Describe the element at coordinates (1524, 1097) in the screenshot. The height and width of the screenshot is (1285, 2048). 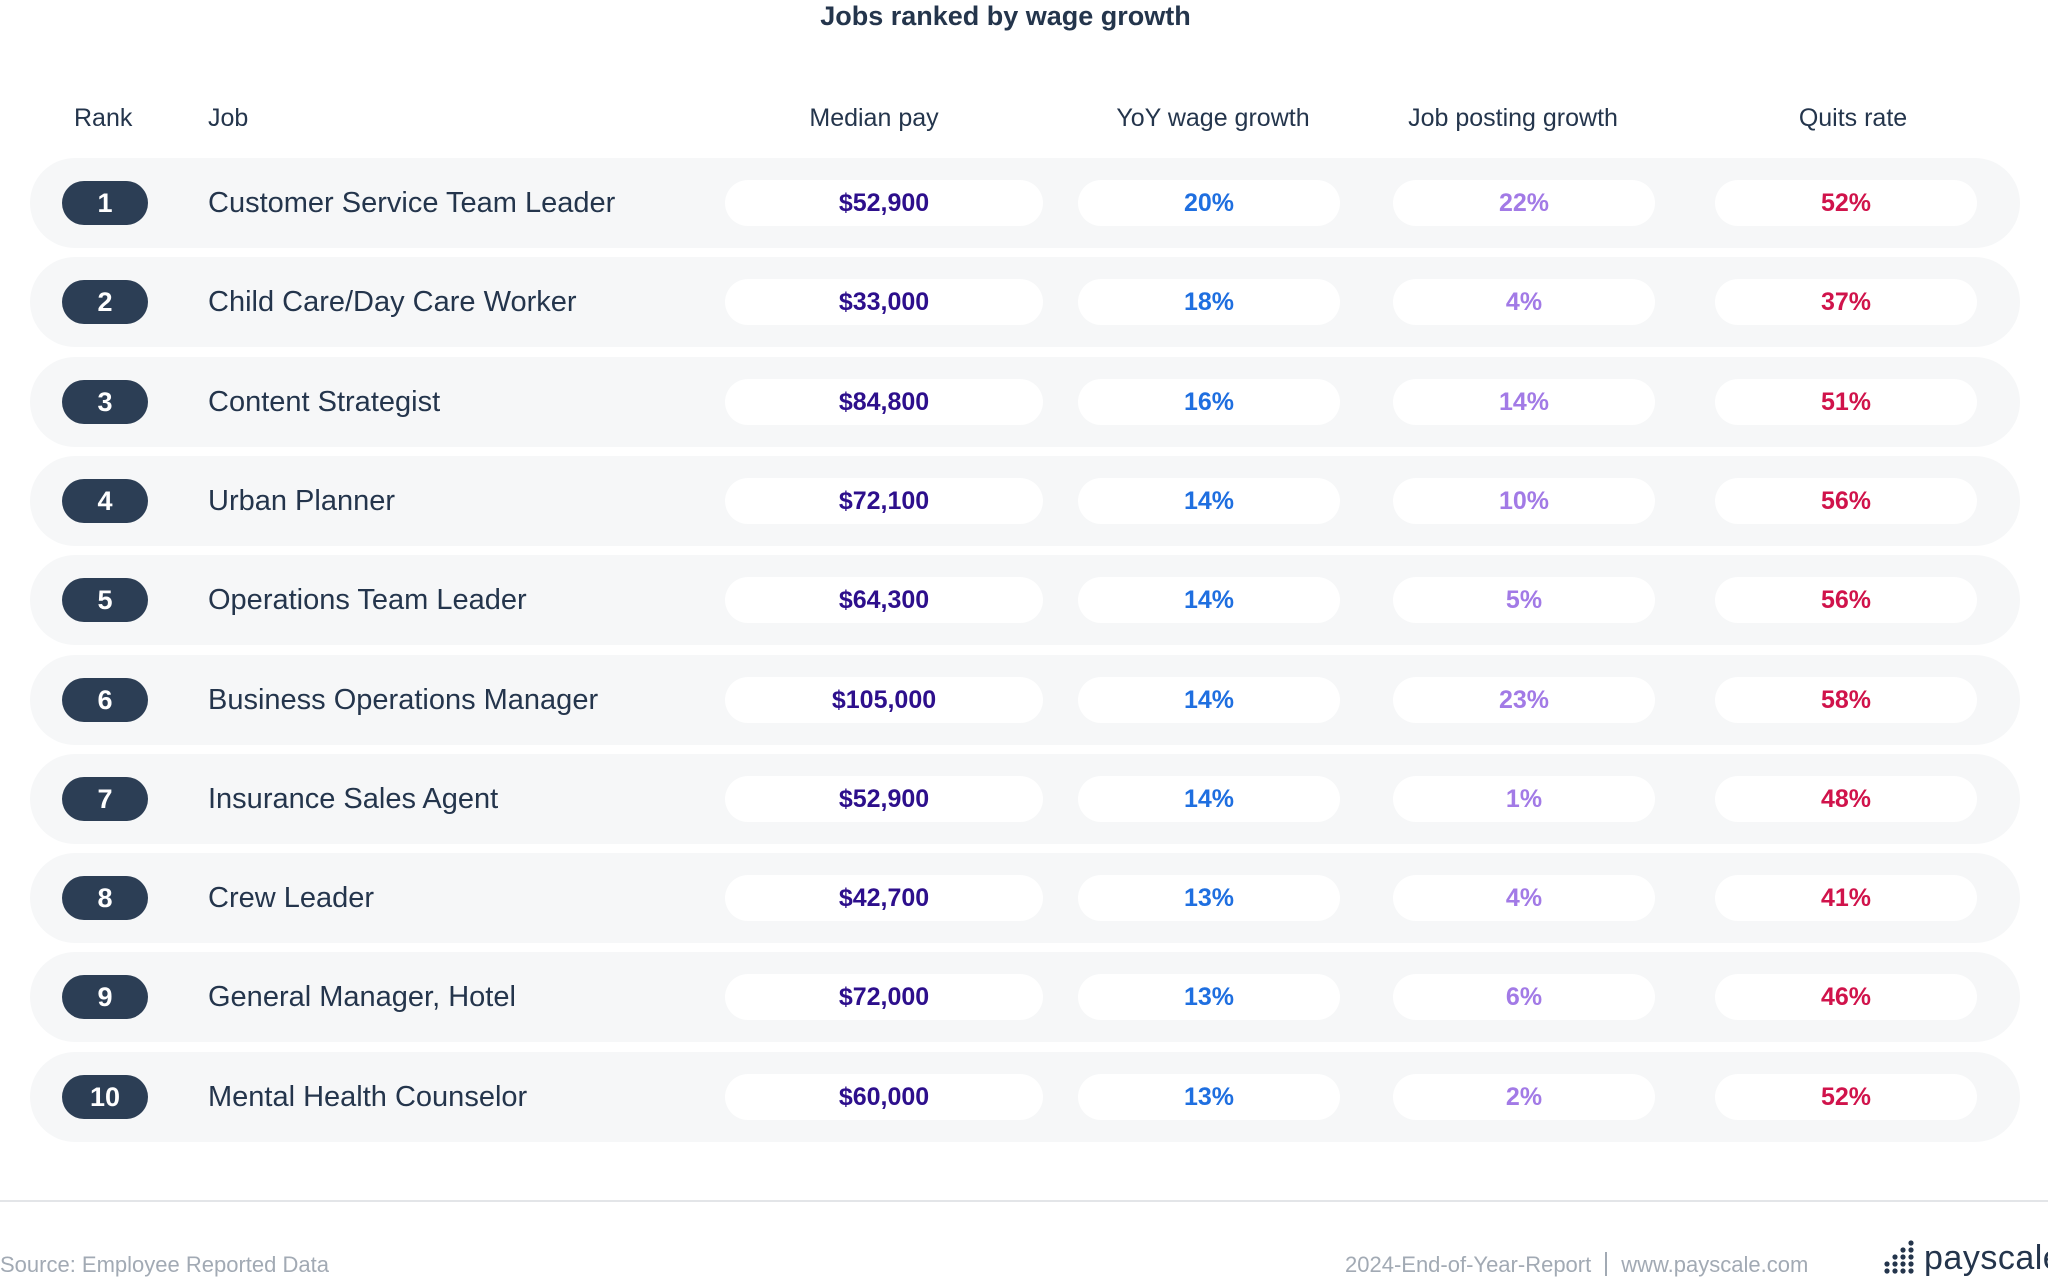
I see `job-posting-growth-value: 2%` at that location.